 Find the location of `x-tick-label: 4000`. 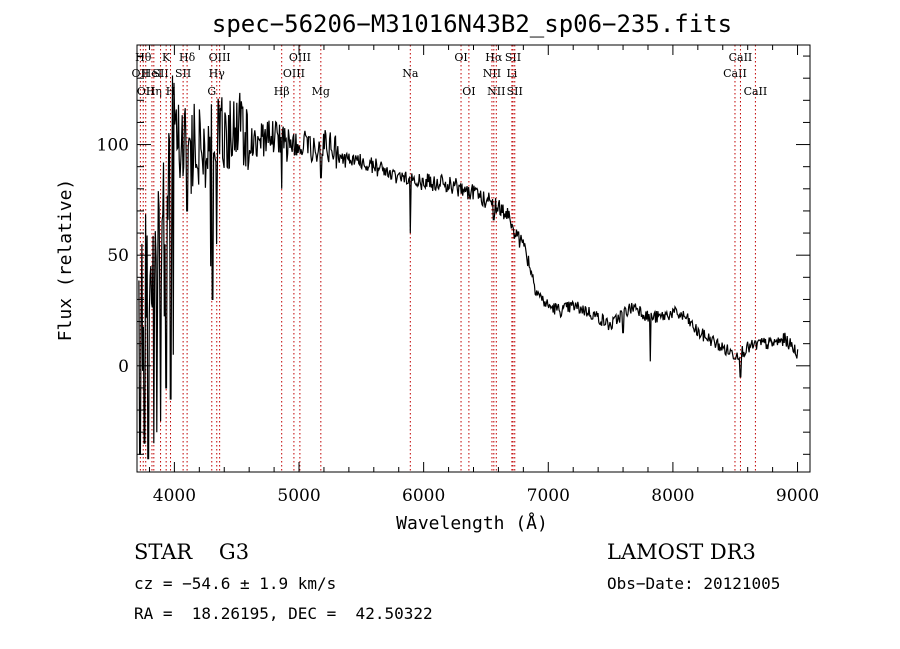

x-tick-label: 4000 is located at coordinates (174, 496).